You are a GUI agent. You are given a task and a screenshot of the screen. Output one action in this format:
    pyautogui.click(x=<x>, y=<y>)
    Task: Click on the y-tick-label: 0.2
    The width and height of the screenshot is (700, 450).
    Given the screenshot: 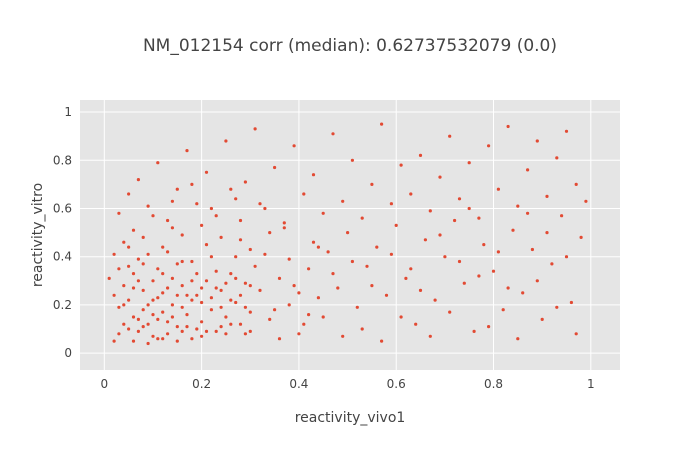 What is the action you would take?
    pyautogui.click(x=62, y=305)
    